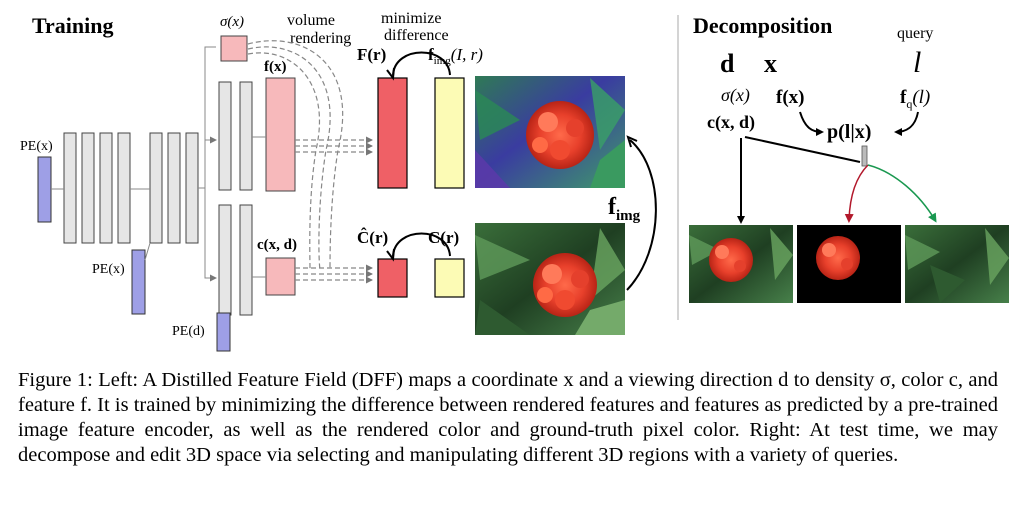  Describe the element at coordinates (467, 54) in the screenshot. I see `image-feature-args: (I, r)` at that location.